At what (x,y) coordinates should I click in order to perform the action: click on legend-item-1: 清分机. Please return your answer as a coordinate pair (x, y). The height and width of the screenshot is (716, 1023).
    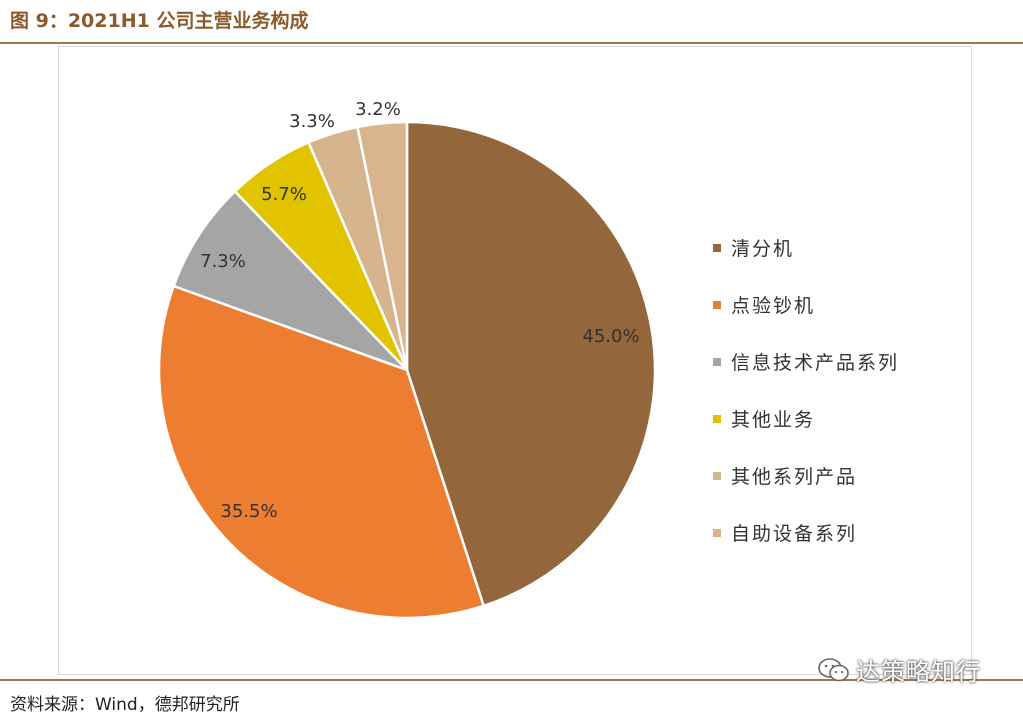
    Looking at the image, I should click on (806, 247).